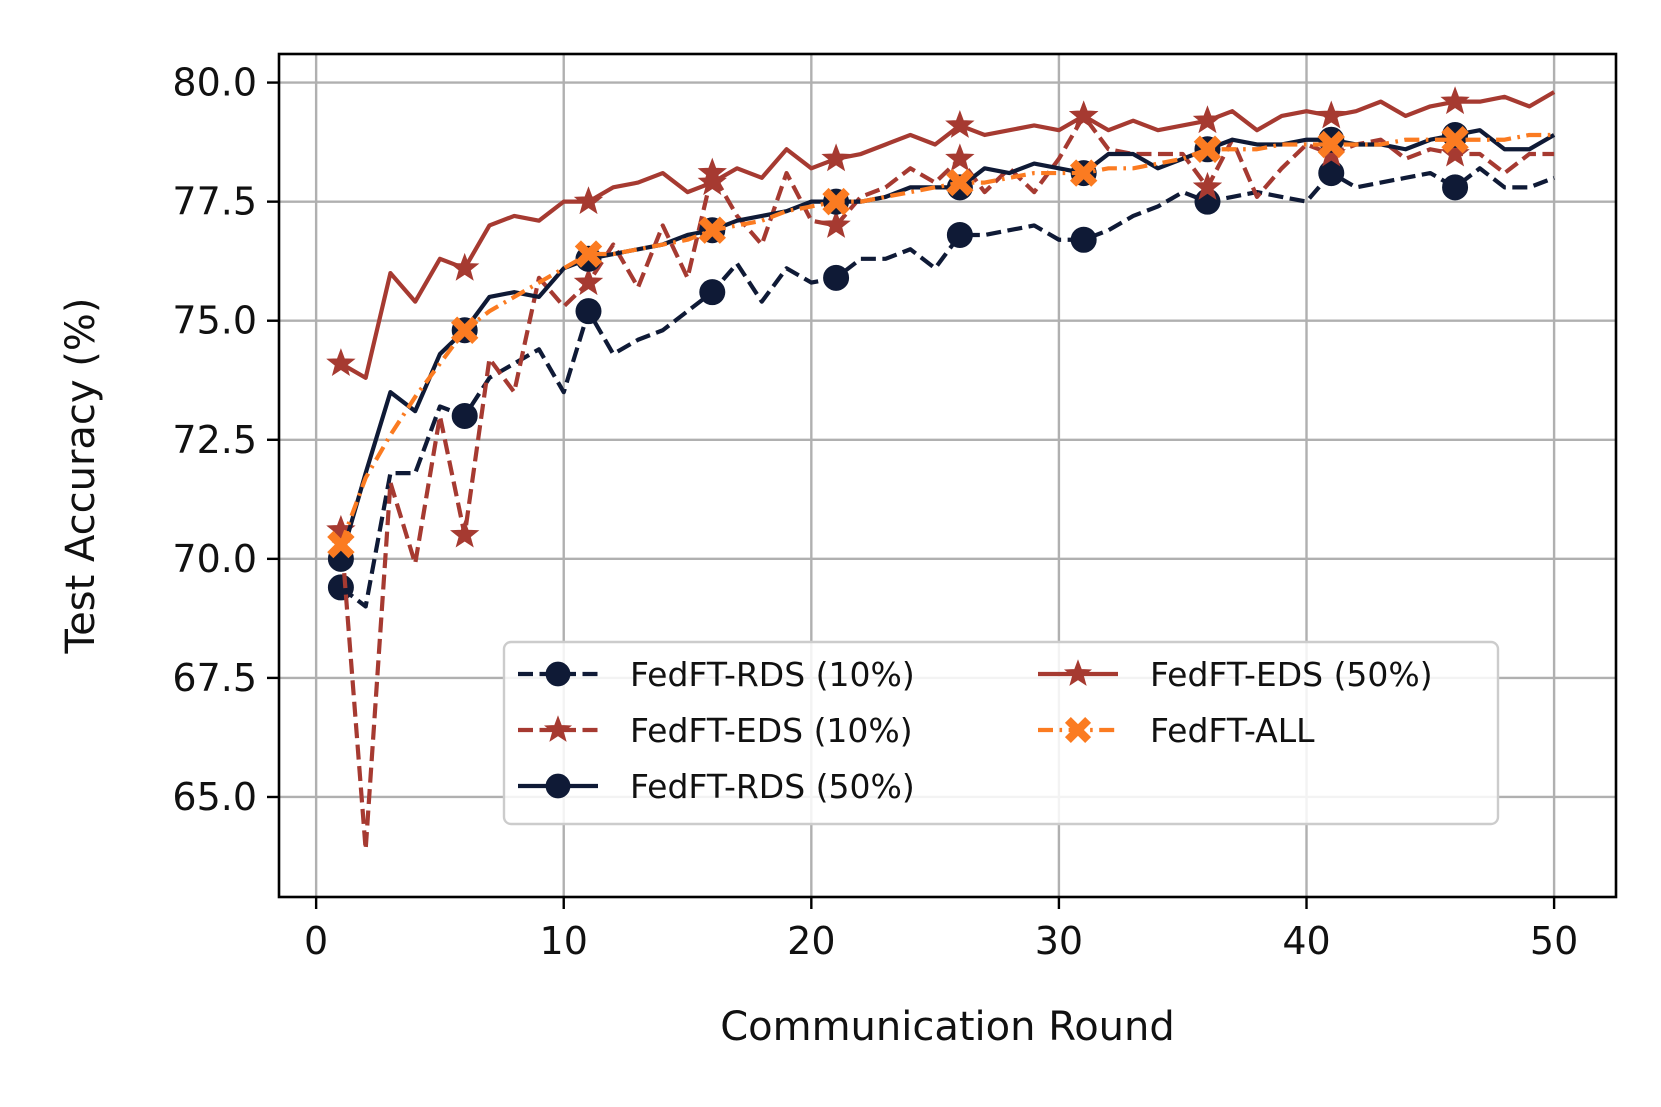 The width and height of the screenshot is (1661, 1107). Describe the element at coordinates (316, 941) in the screenshot. I see `x-tick-label: 0` at that location.